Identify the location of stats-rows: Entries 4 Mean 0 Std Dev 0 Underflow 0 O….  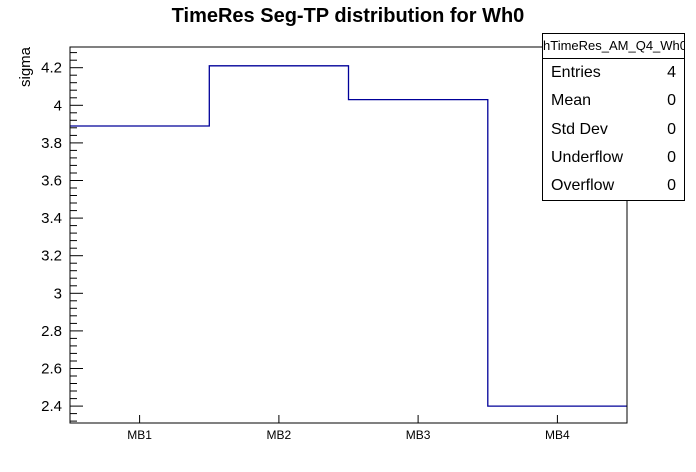
(613, 129).